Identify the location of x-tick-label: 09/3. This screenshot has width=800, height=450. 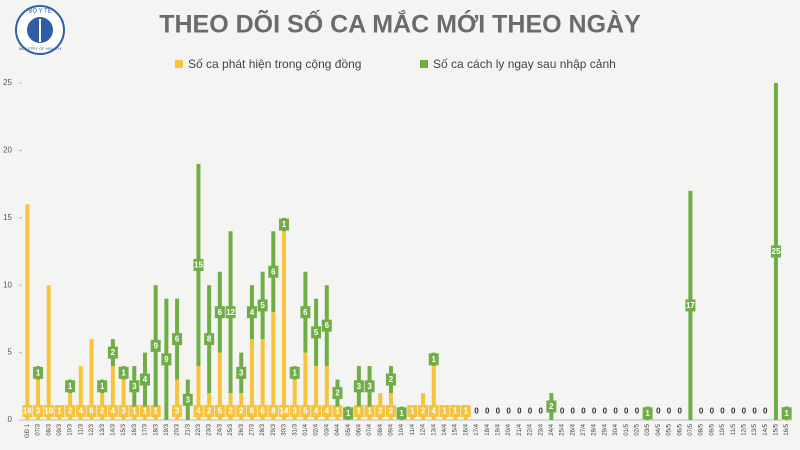
(60, 429).